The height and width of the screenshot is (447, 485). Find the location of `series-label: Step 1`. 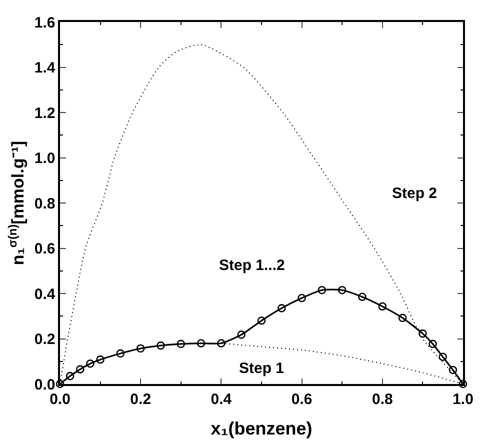

series-label: Step 1 is located at coordinates (261, 368).